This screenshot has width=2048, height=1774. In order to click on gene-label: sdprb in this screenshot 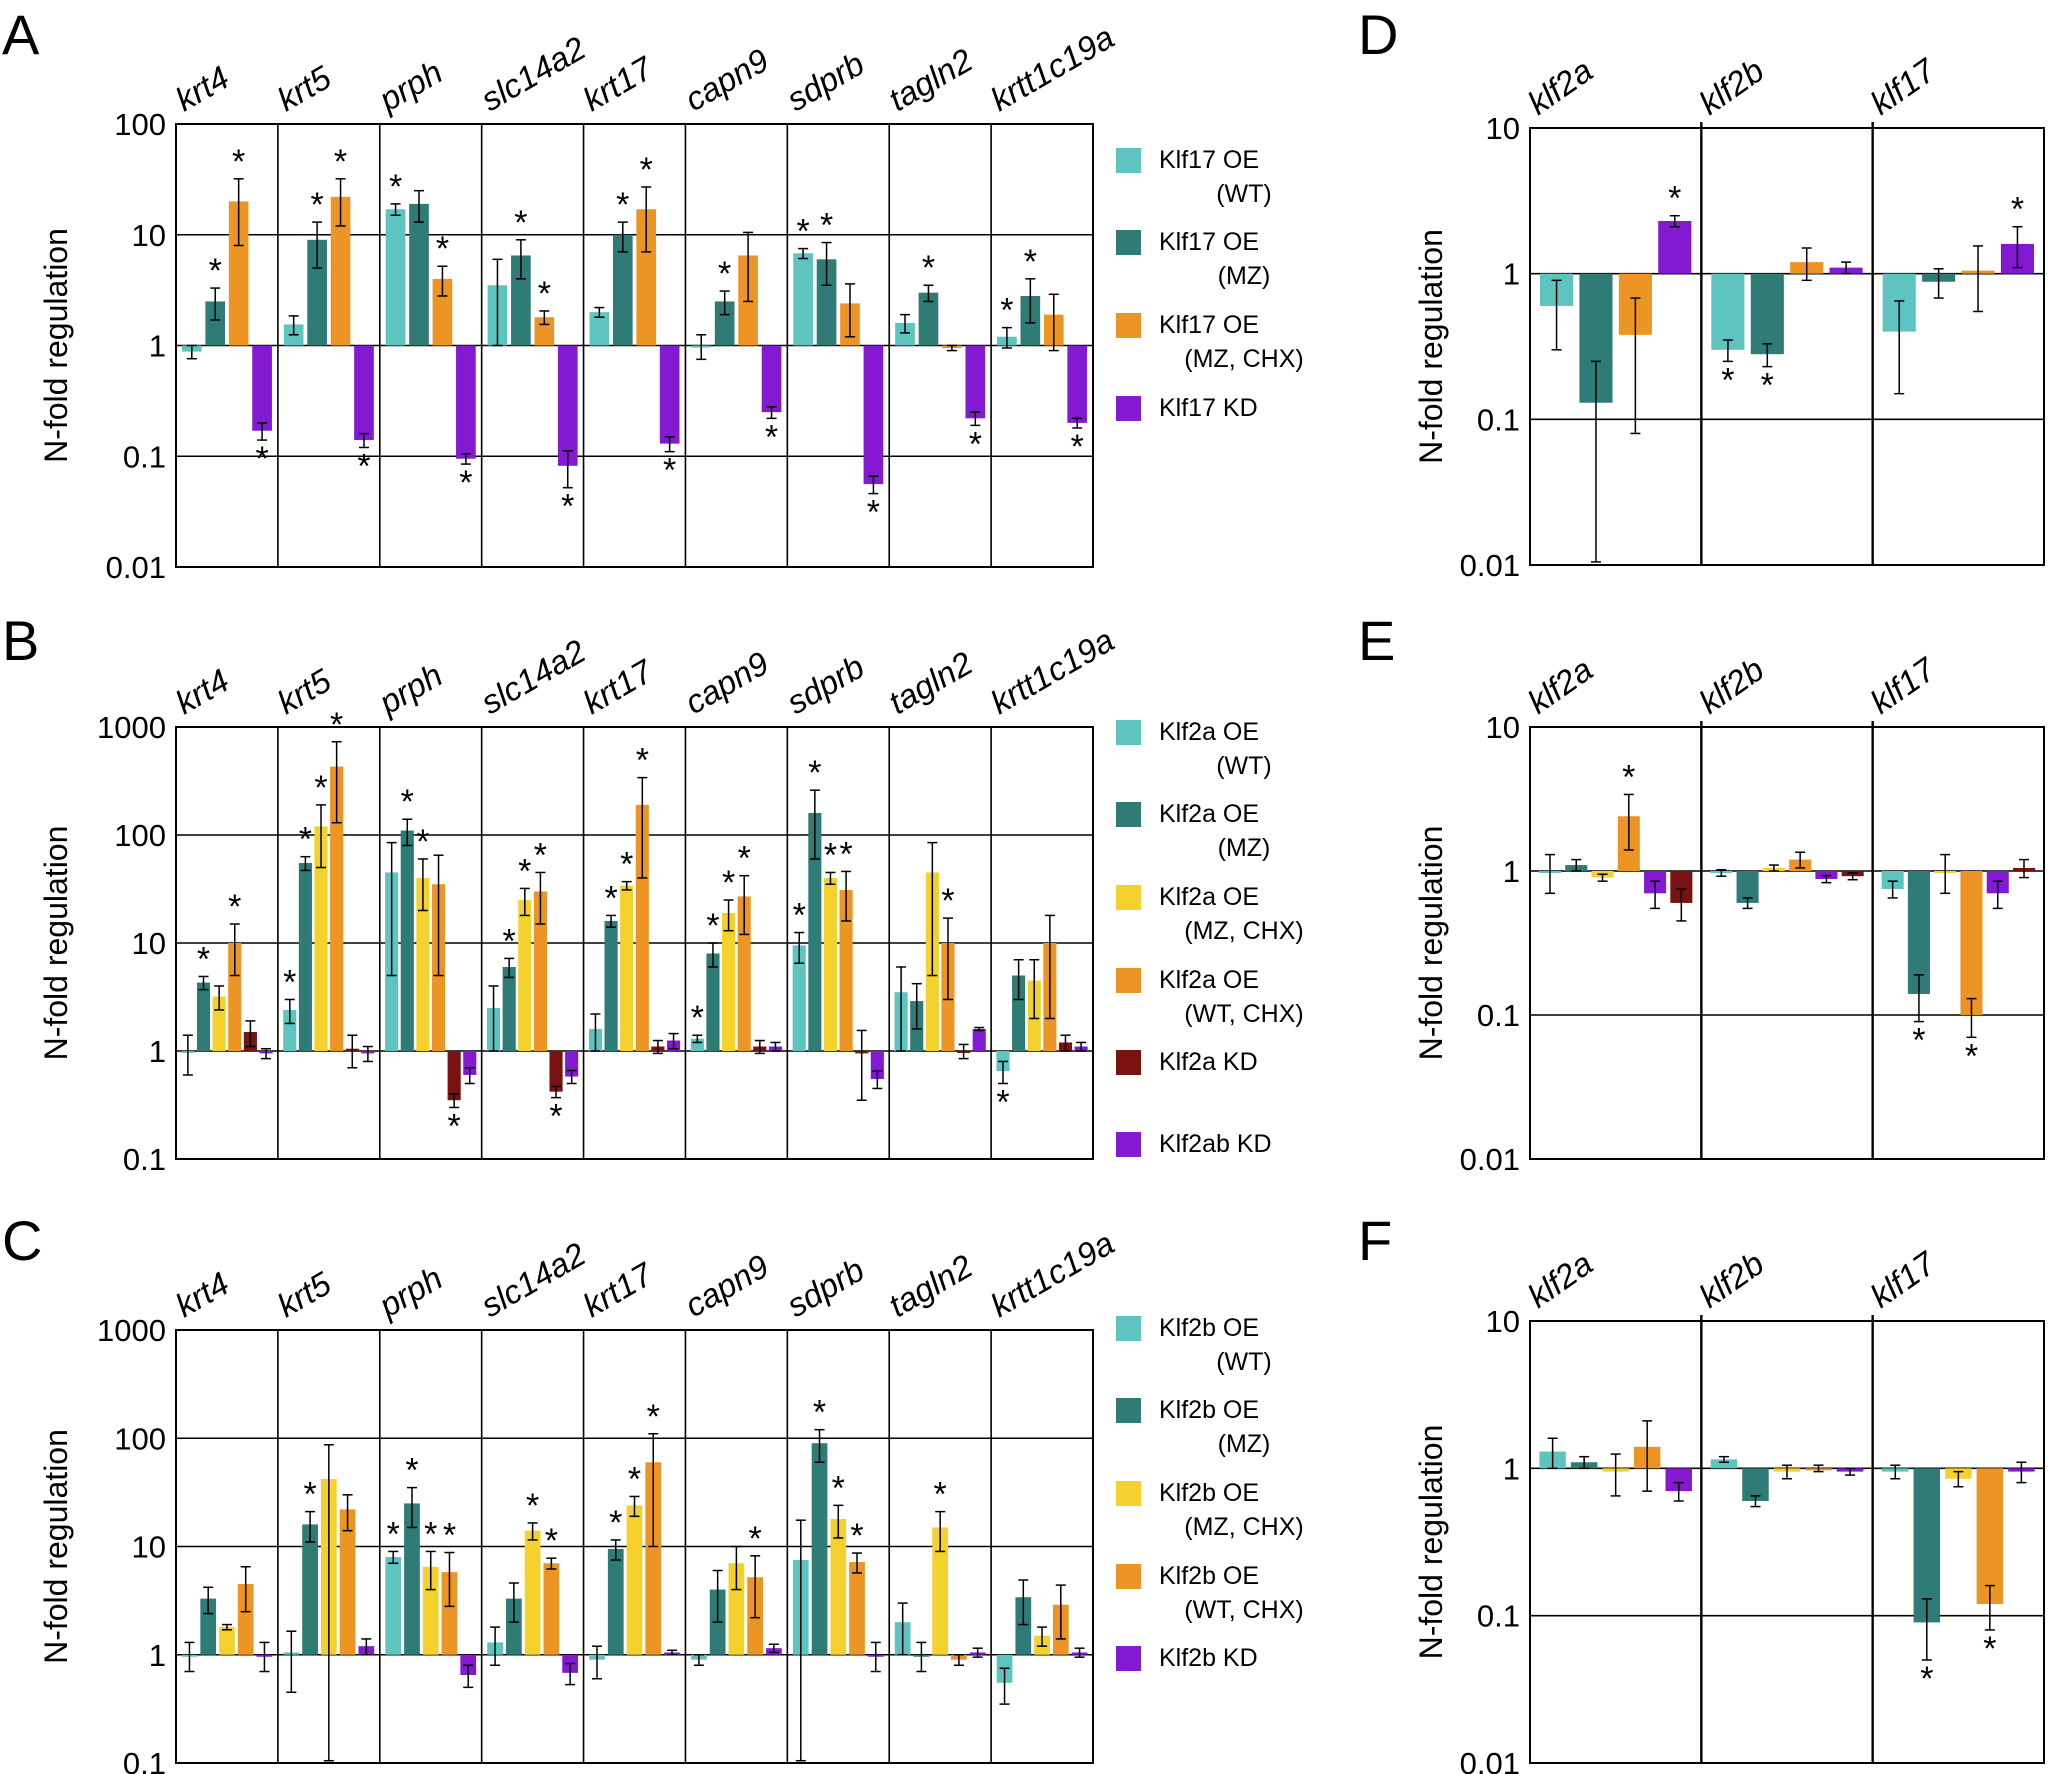, I will do `click(825, 1287)`.